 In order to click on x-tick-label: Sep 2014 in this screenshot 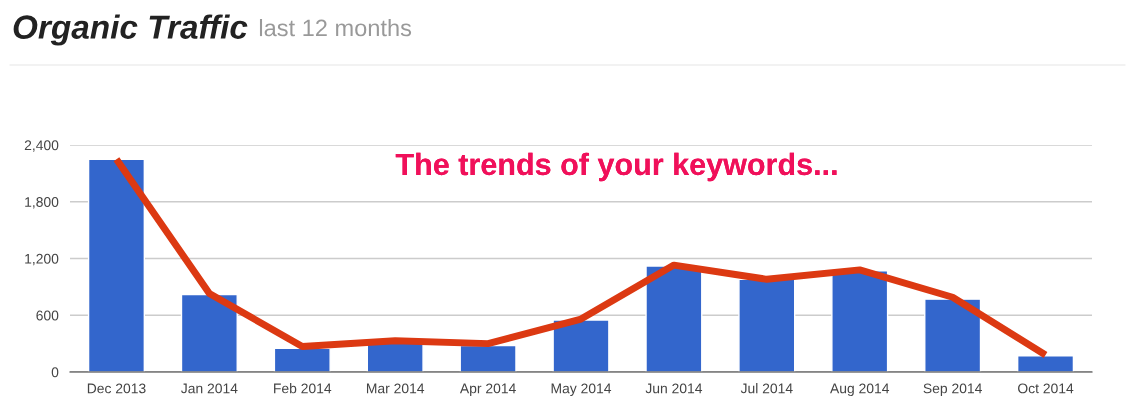, I will do `click(952, 390)`.